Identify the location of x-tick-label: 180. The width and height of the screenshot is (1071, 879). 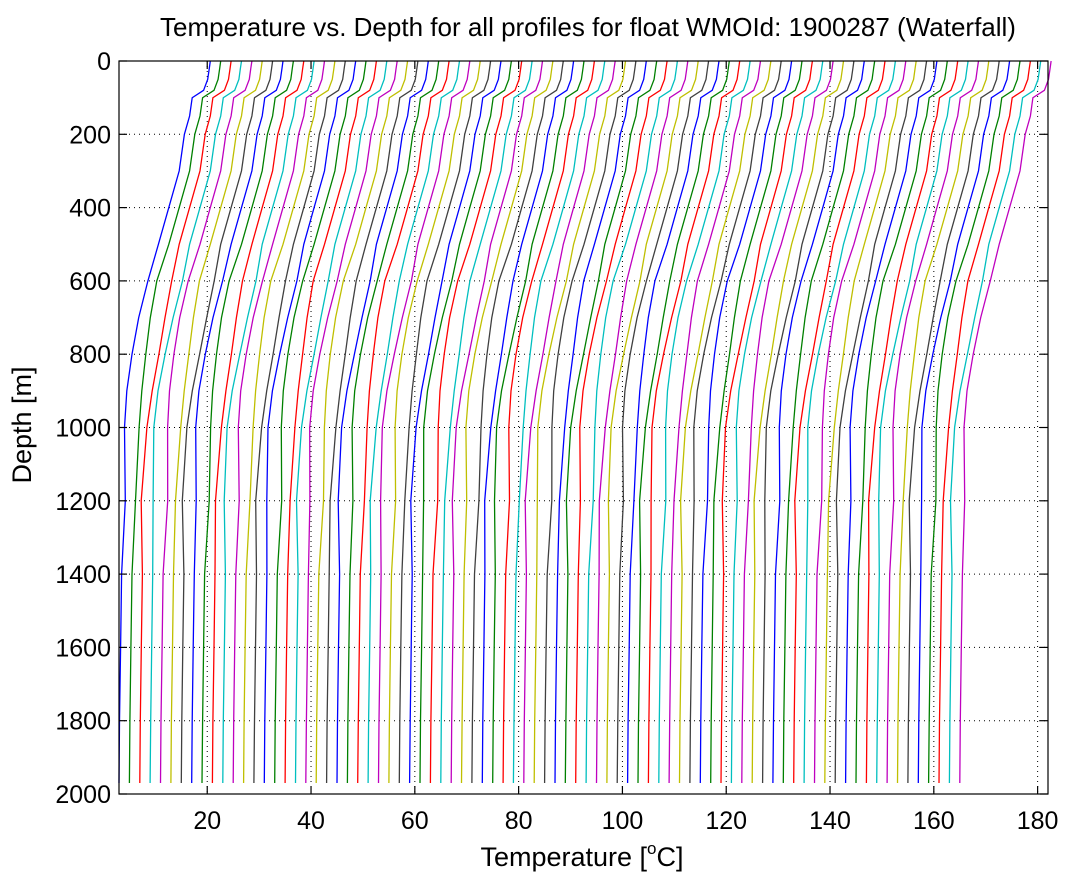
(1038, 821).